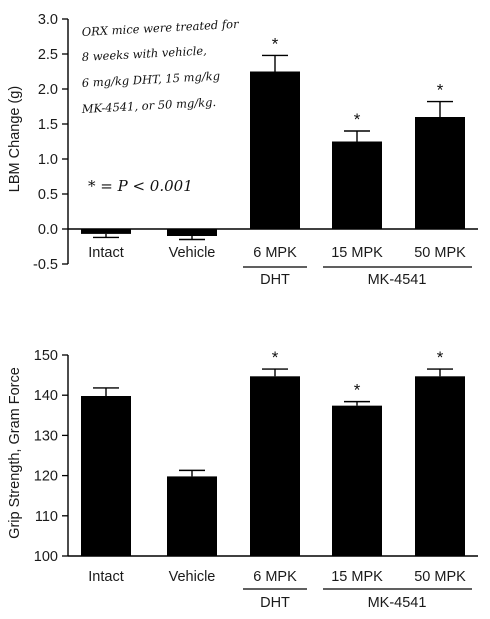 This screenshot has width=490, height=619. I want to click on grip-category-label: Intact, so click(105, 577).